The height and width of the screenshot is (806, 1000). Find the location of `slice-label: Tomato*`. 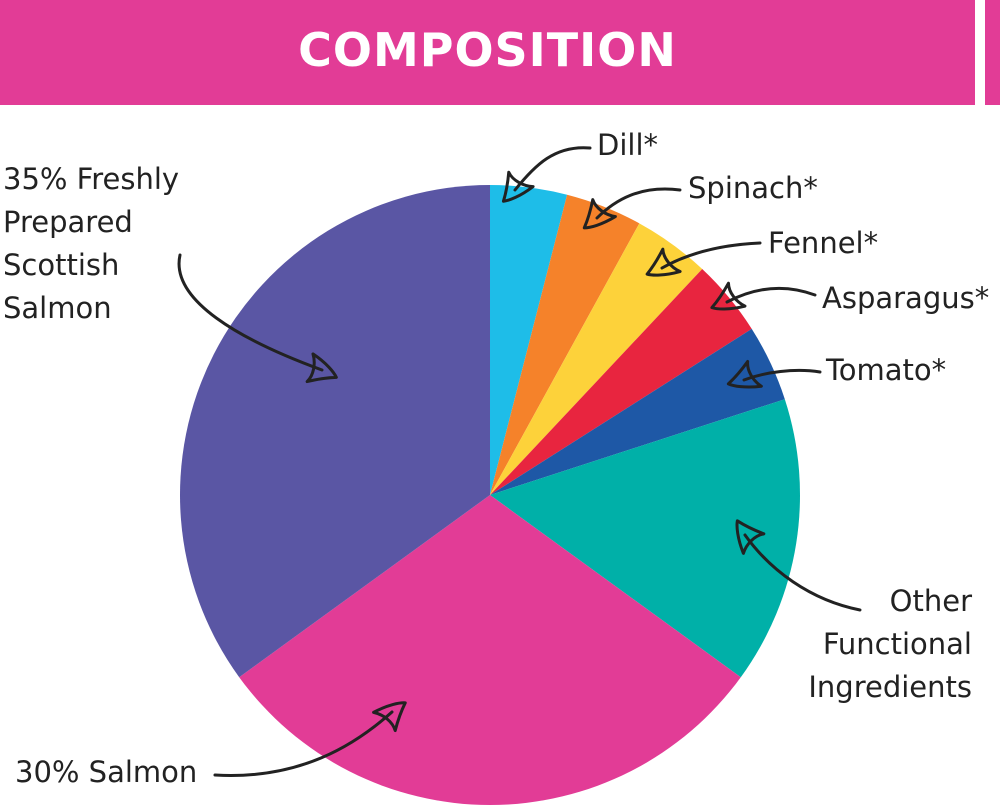

slice-label: Tomato* is located at coordinates (886, 370).